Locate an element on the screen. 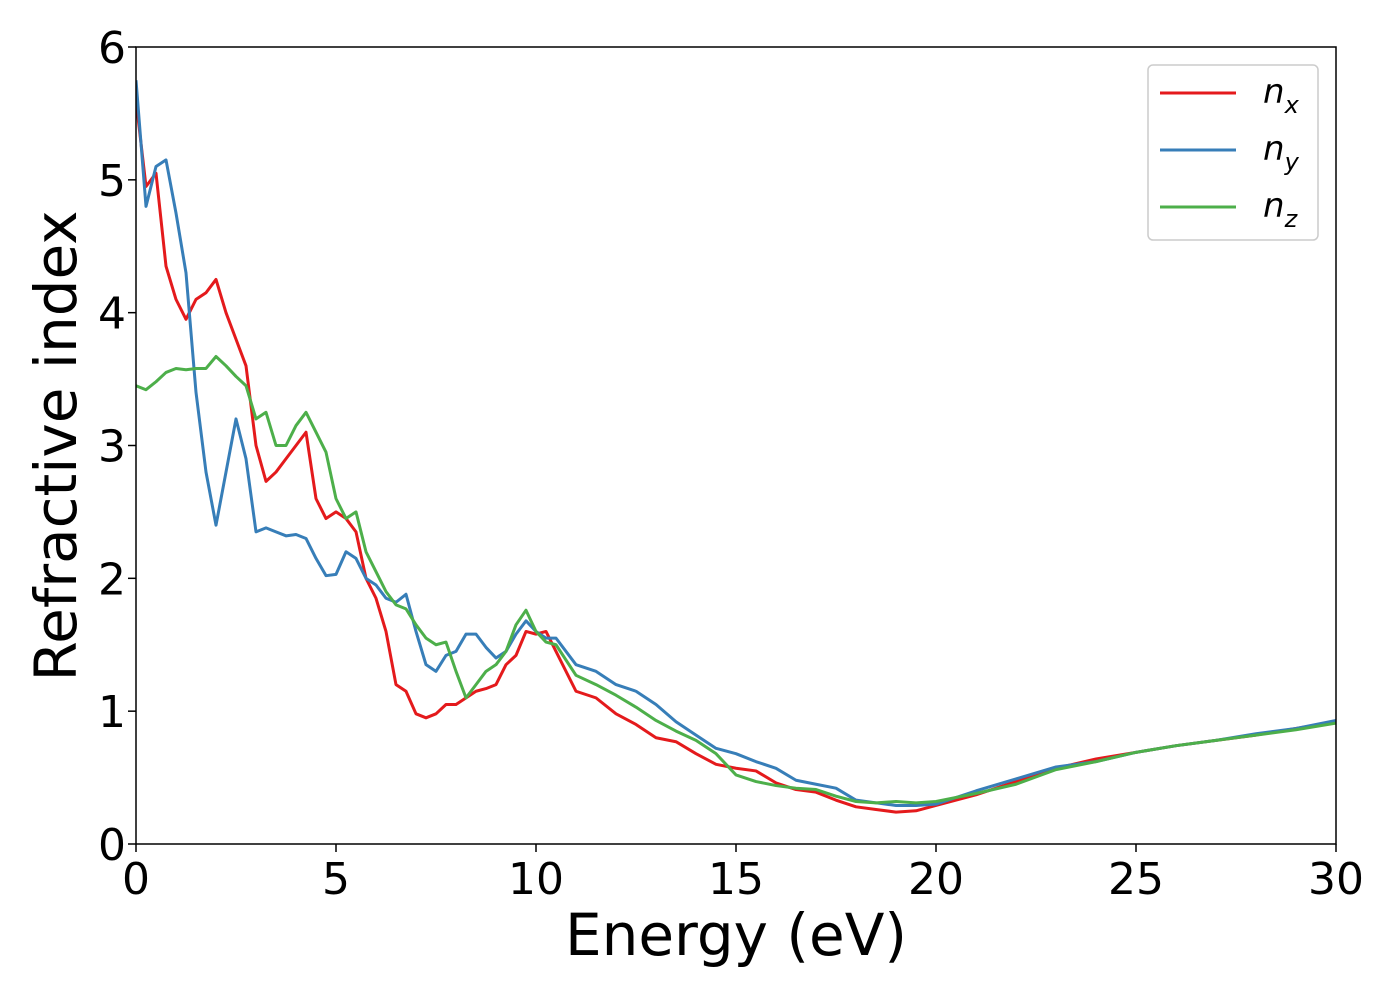  legend-label: nz is located at coordinates (1281, 209).